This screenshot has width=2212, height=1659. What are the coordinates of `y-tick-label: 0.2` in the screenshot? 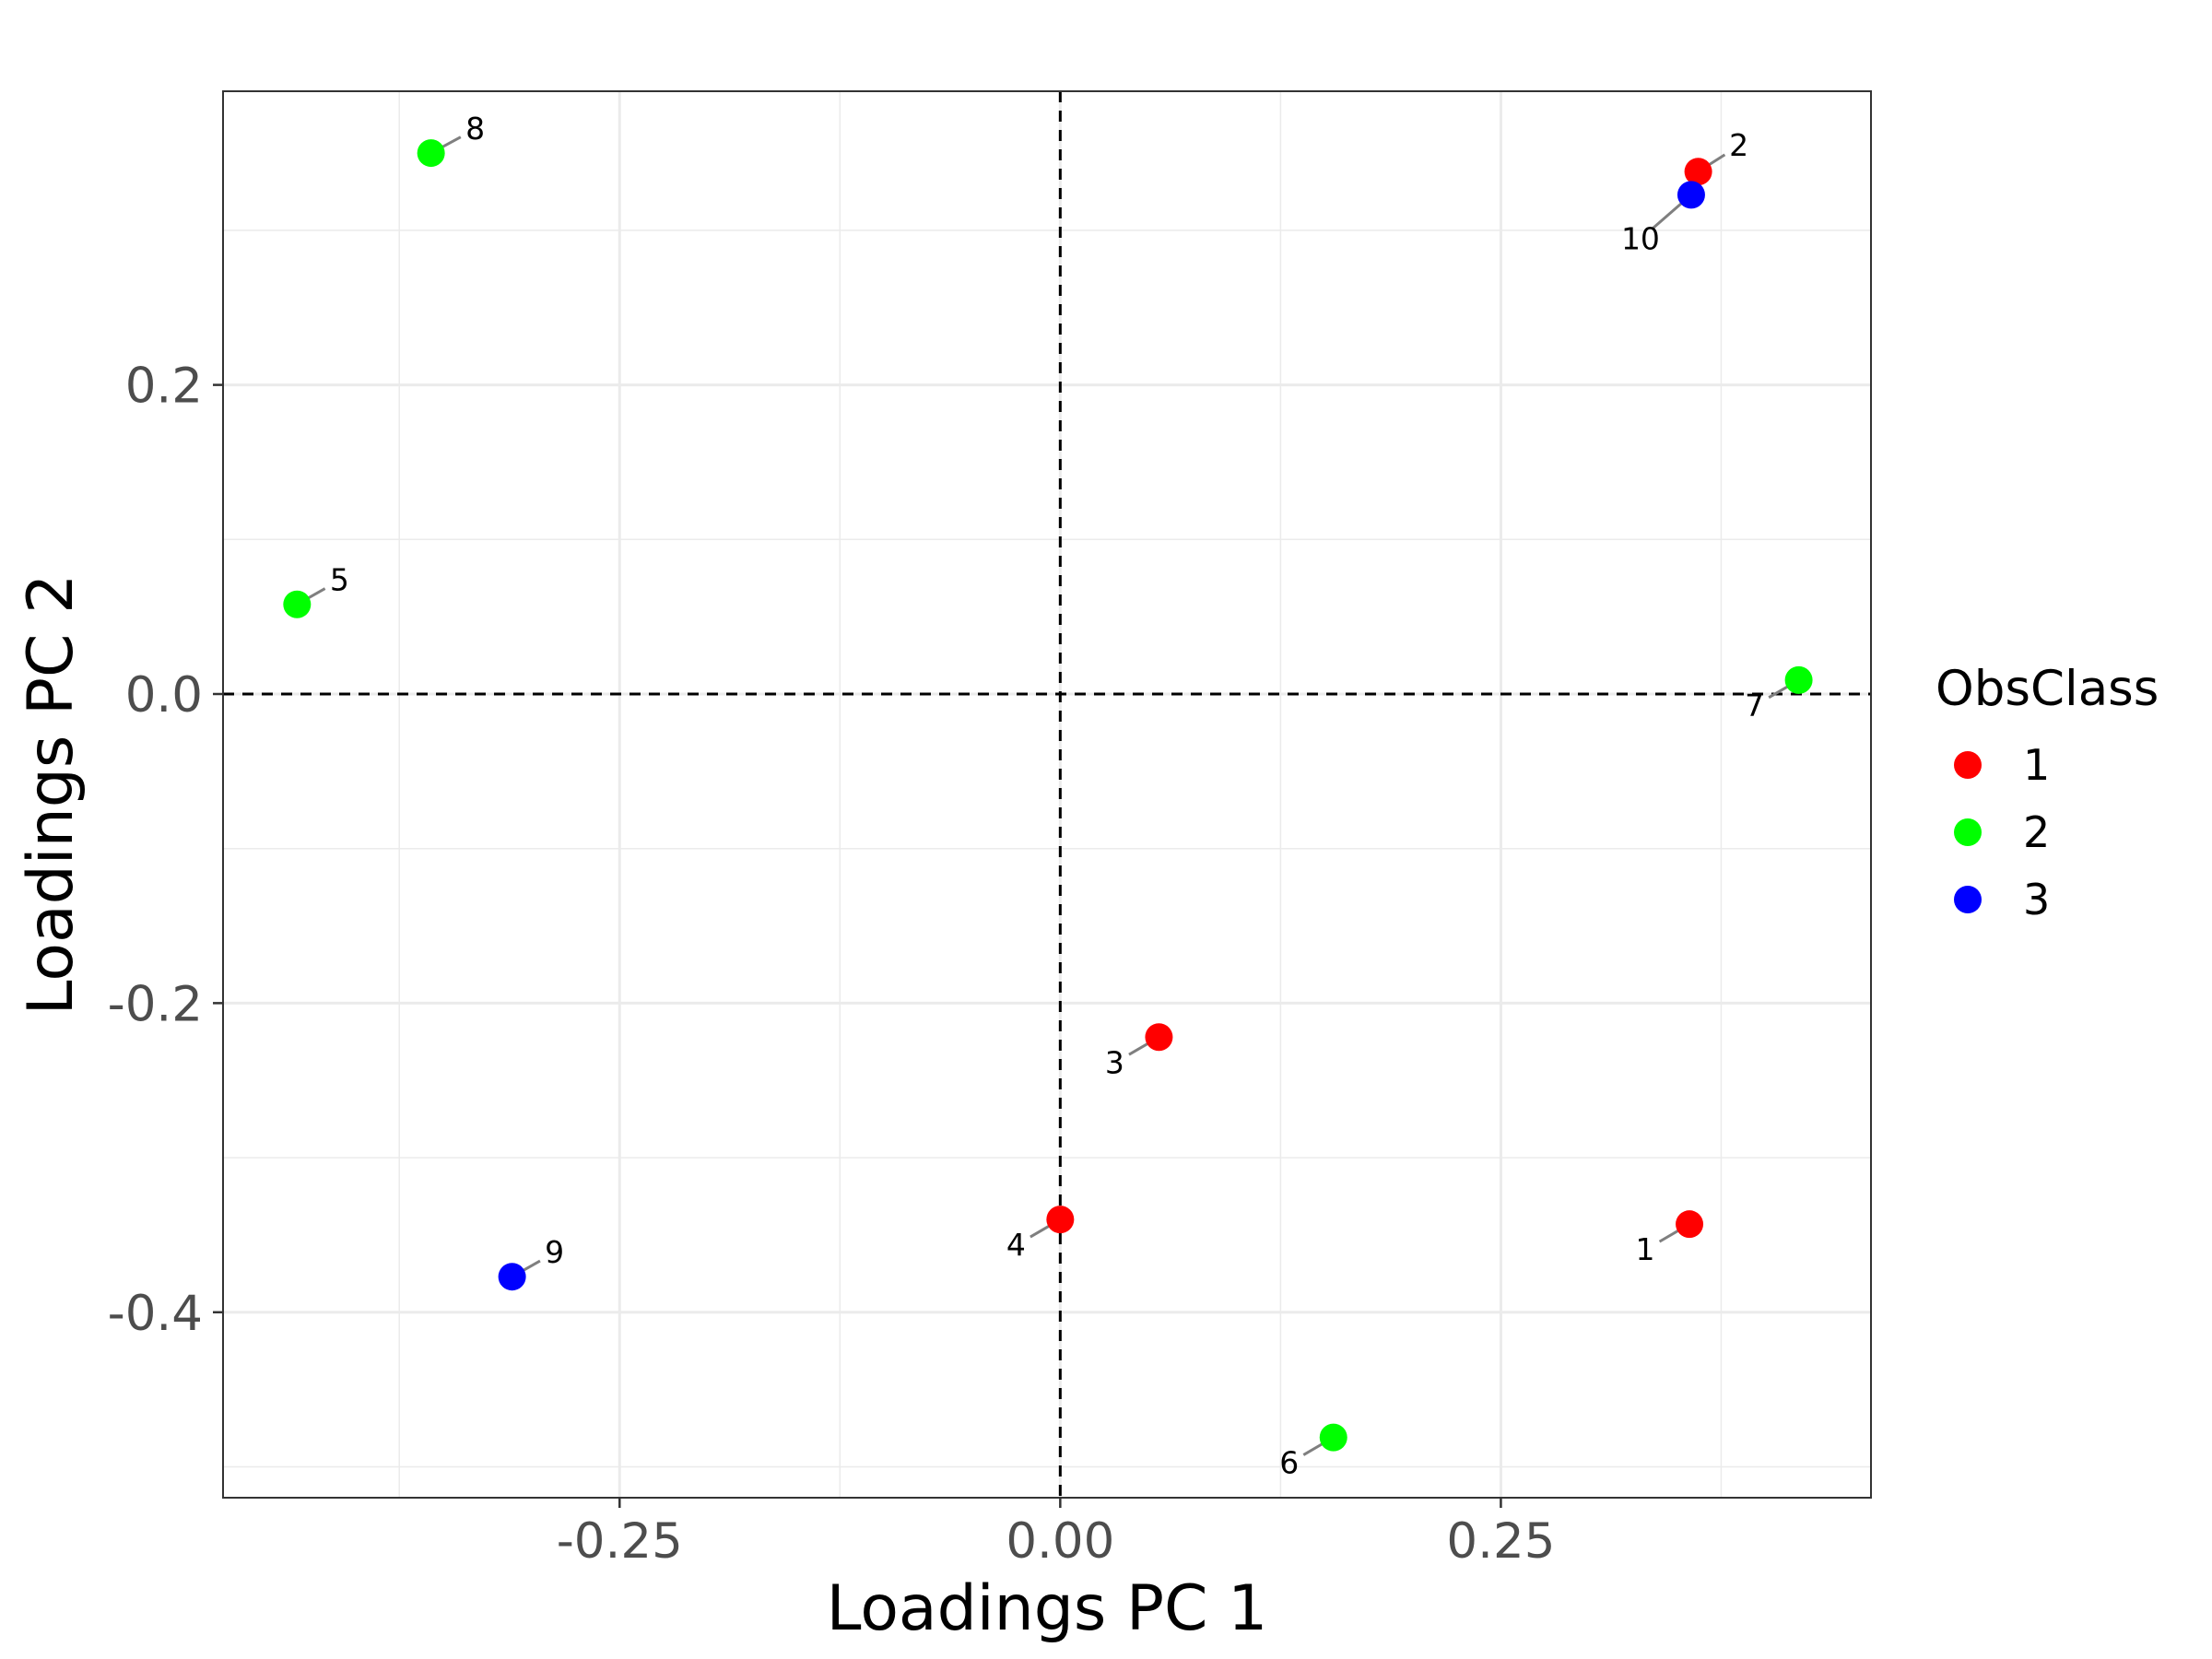 It's located at (164, 387).